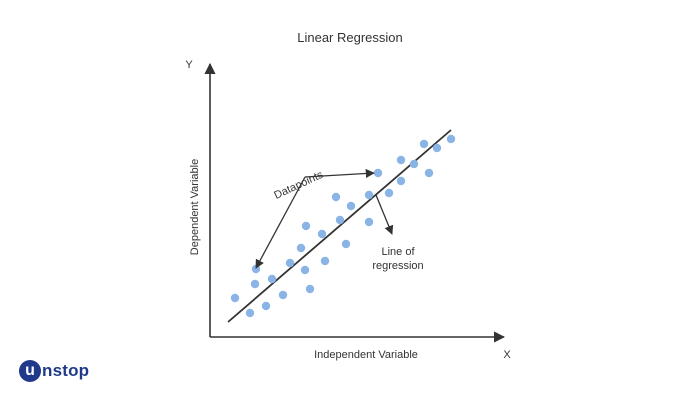  I want to click on datapoints-group, so click(343, 226).